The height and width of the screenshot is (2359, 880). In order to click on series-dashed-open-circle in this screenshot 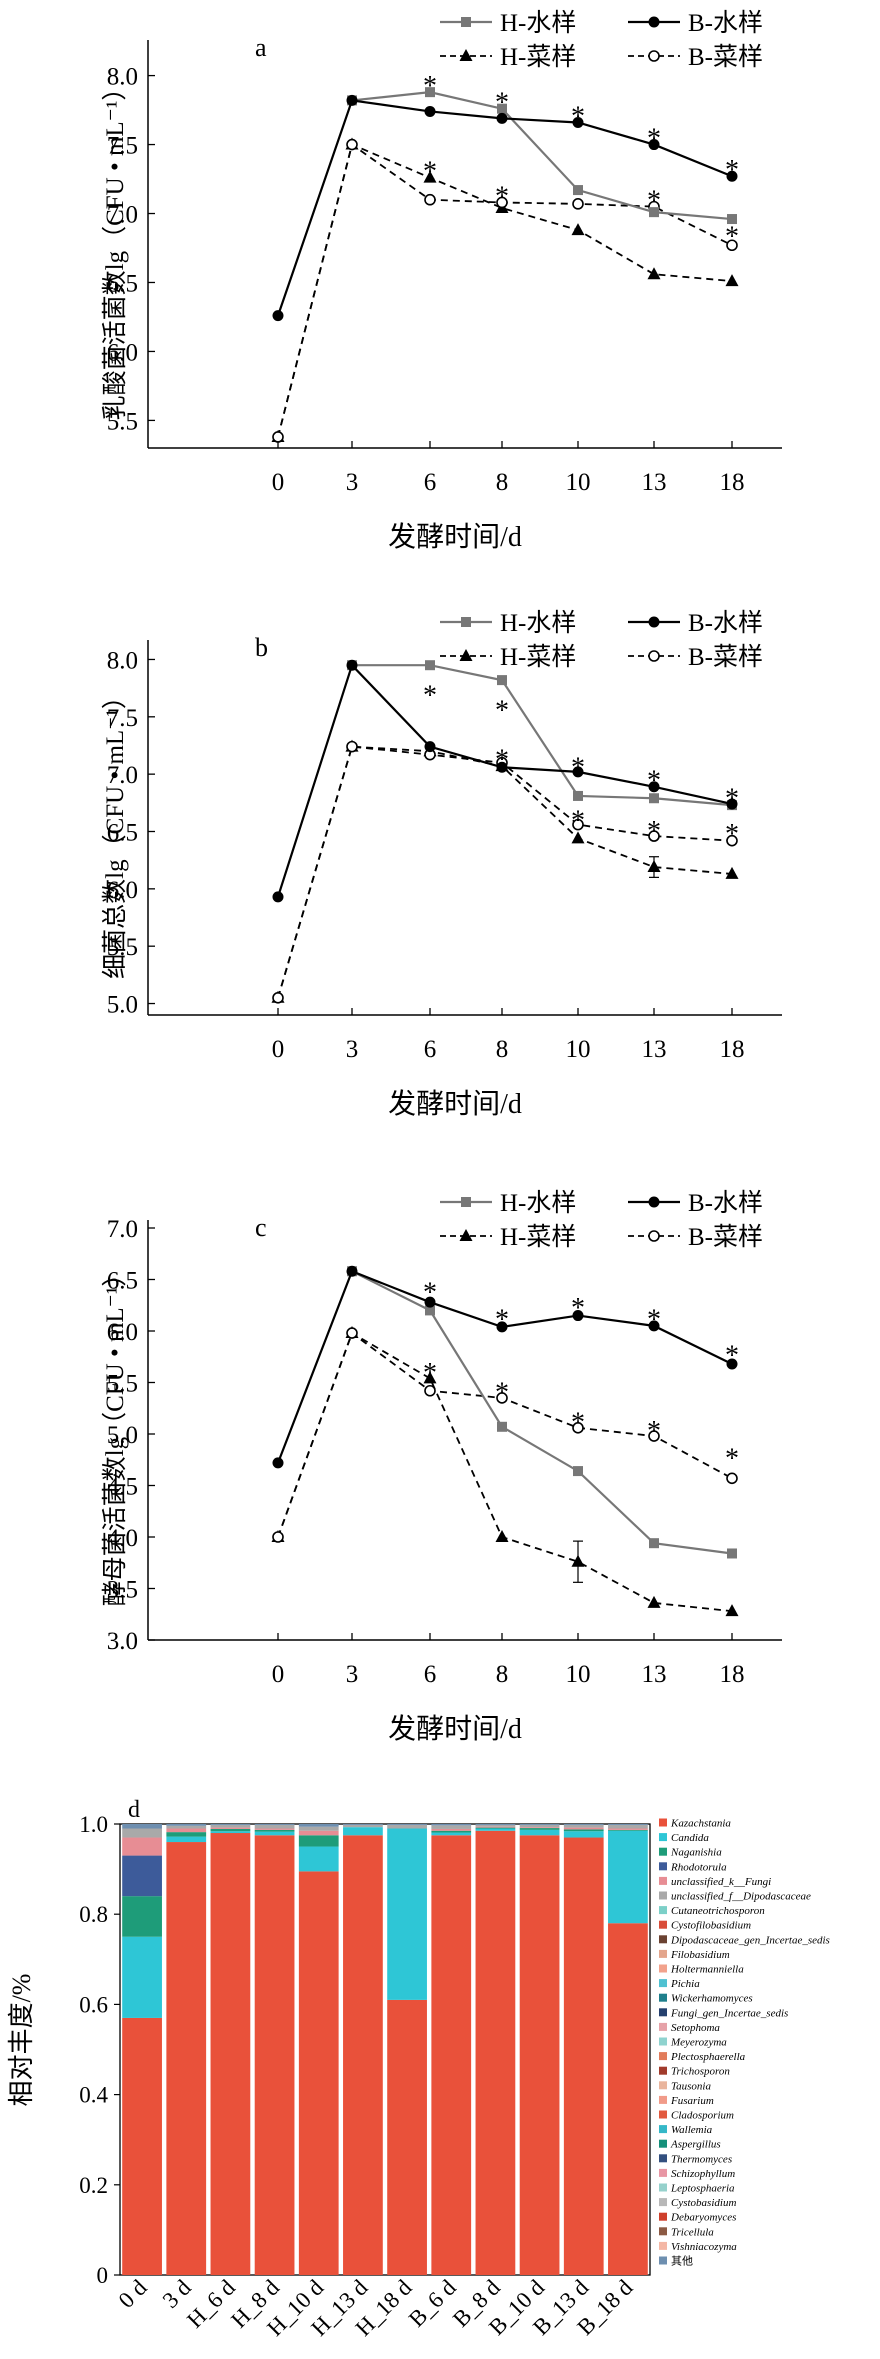, I will do `click(505, 1435)`.